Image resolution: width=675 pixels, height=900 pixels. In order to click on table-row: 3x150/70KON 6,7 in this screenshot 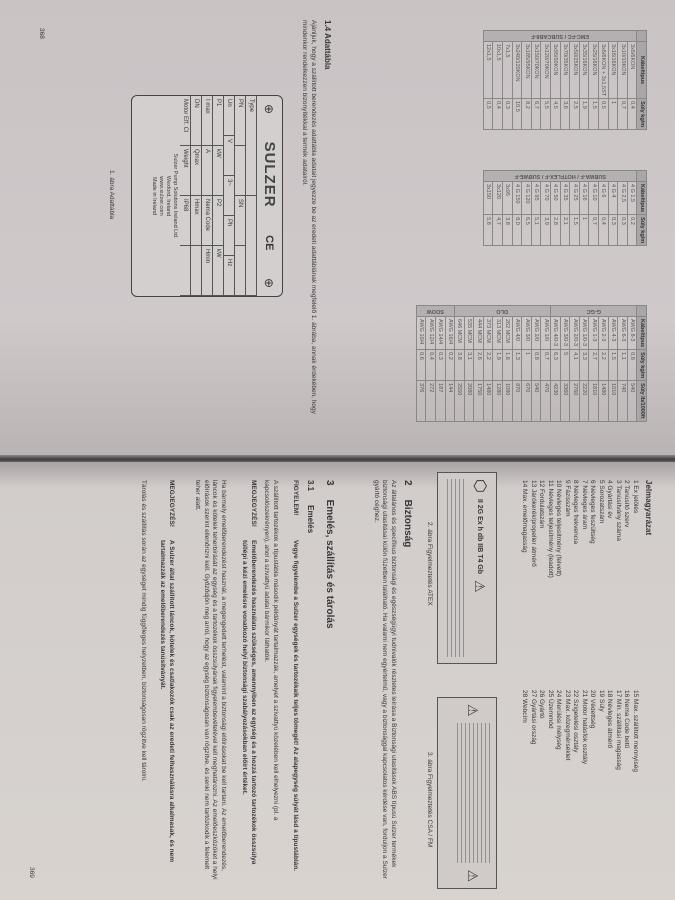, I will do `click(536, 80)`.